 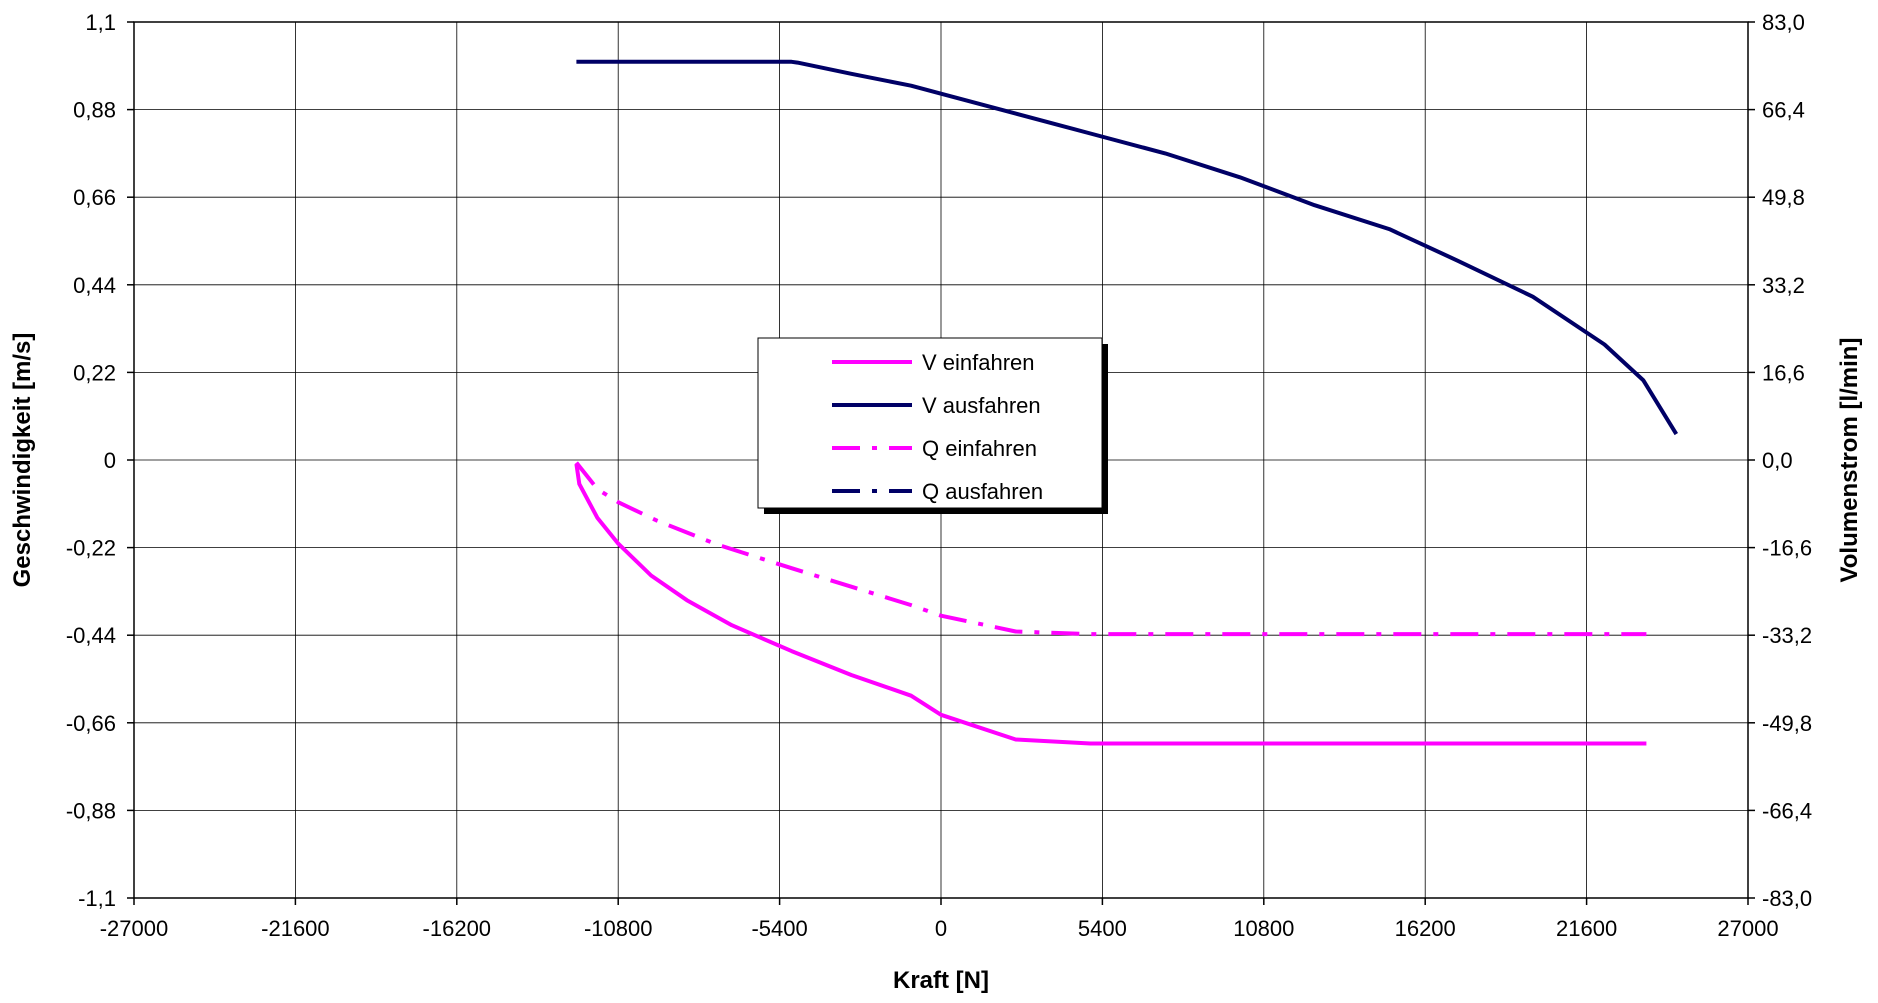 I want to click on y2-tick-label: -66,4, so click(x=1787, y=810).